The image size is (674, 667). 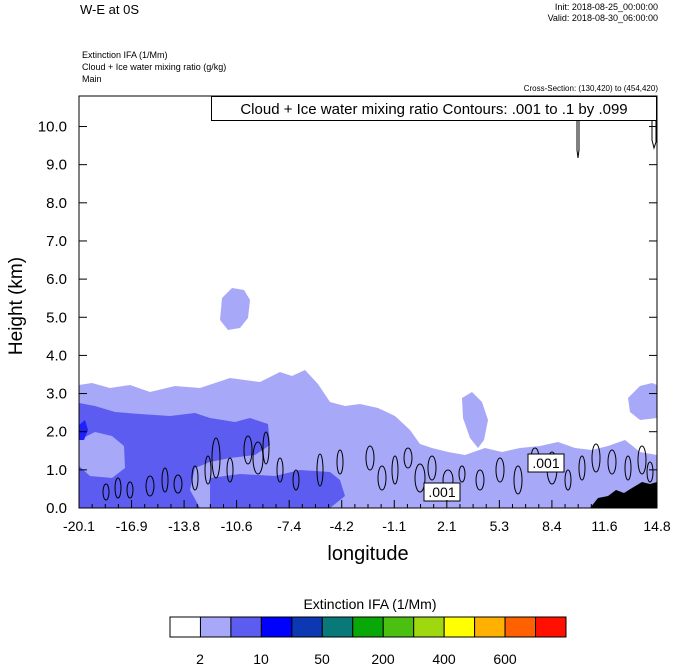 What do you see at coordinates (56, 203) in the screenshot?
I see `y-tick-label: 8.0` at bounding box center [56, 203].